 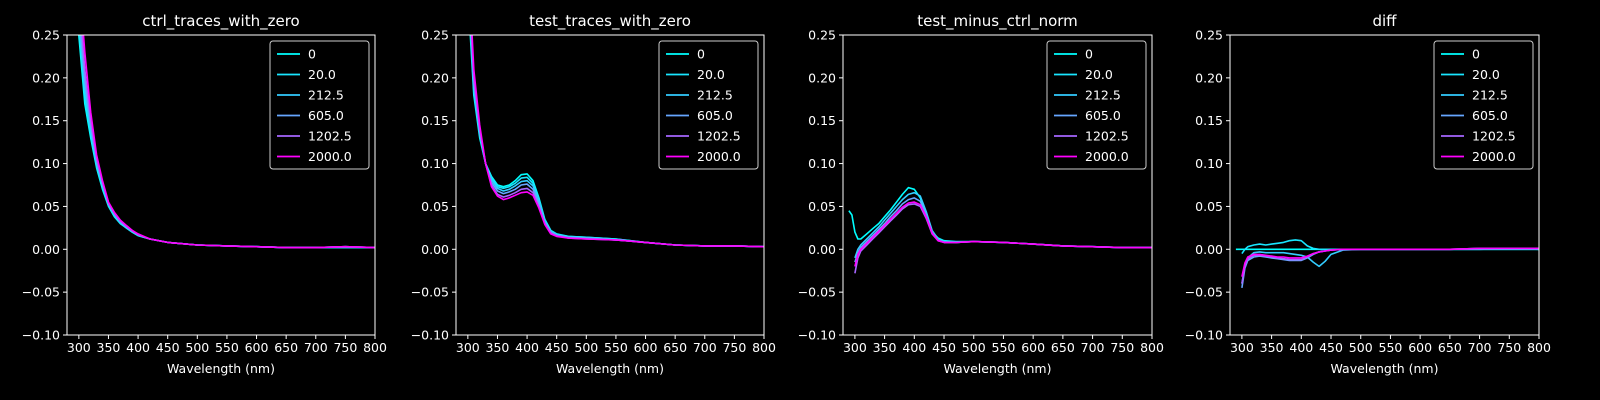 What do you see at coordinates (997, 21) in the screenshot?
I see `chart-title: test_minus_ctrl_norm` at bounding box center [997, 21].